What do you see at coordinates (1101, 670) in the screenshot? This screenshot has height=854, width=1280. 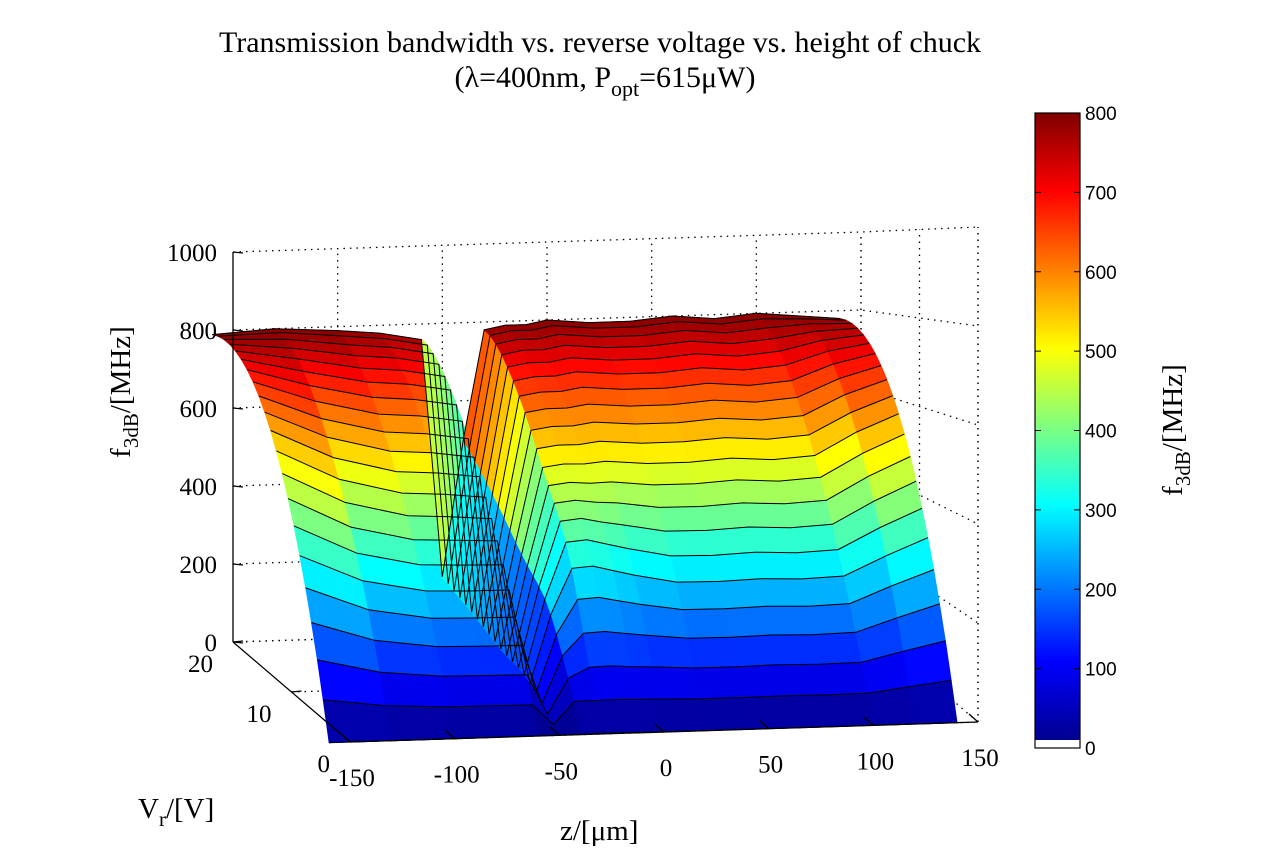 I see `colorbar-tick-label: 100` at bounding box center [1101, 670].